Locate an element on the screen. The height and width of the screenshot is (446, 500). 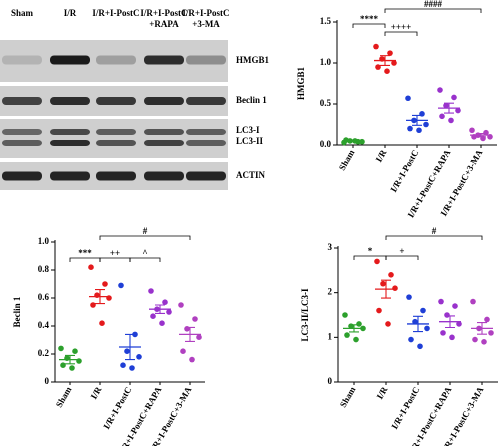
significance-label: #### is located at coordinates (433, 4).